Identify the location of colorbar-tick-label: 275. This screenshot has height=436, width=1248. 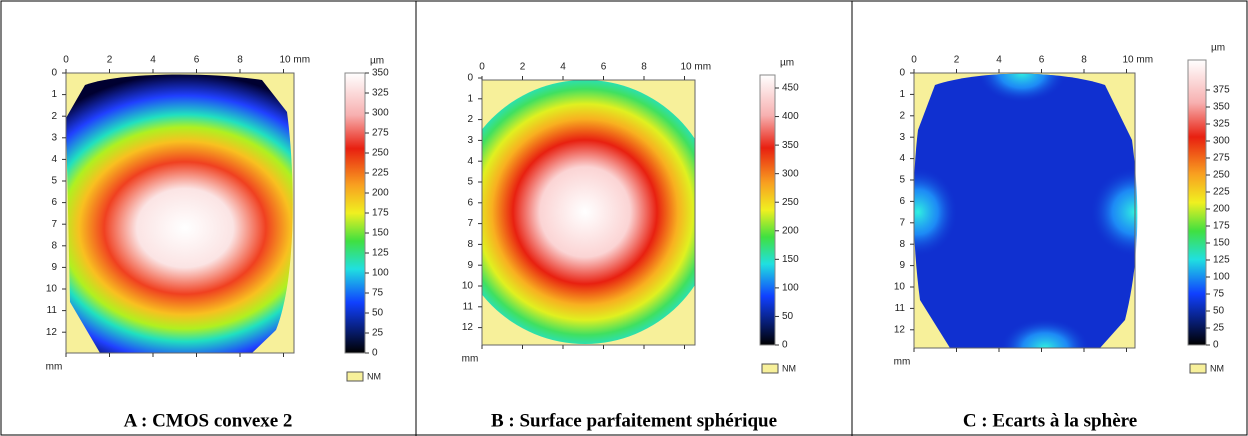
(1221, 158).